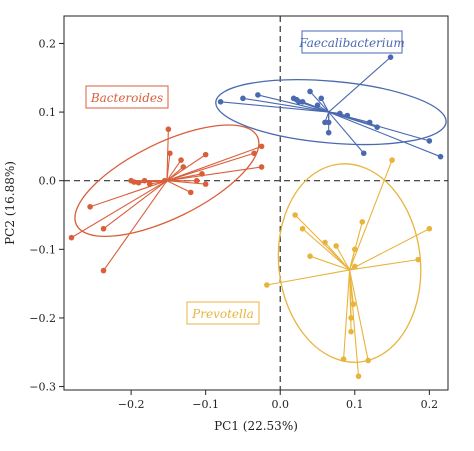 The image size is (474, 451). Describe the element at coordinates (355, 404) in the screenshot. I see `x-tick-label: 0.1` at that location.